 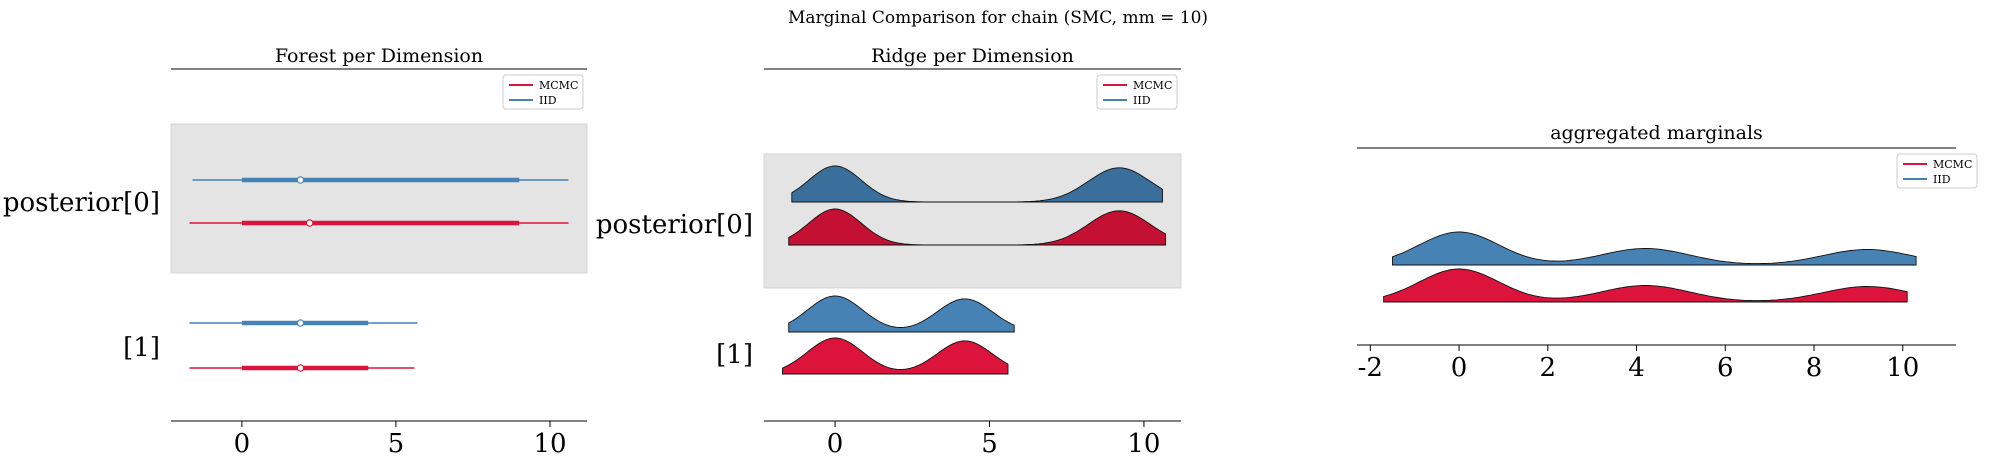 I want to click on x-tick-label: 6, so click(x=1725, y=368).